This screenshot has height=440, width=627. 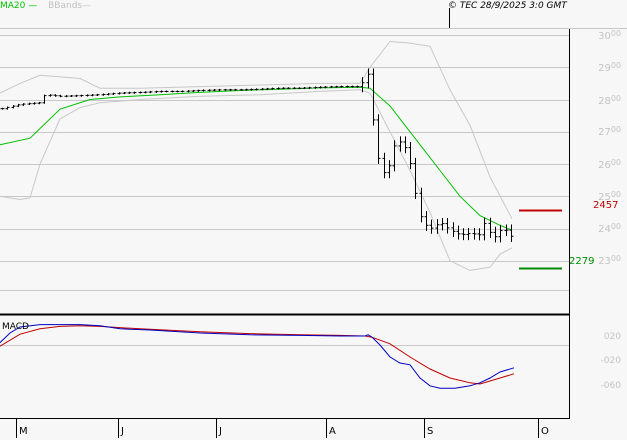 I want to click on x-axis-label: S, so click(x=430, y=431).